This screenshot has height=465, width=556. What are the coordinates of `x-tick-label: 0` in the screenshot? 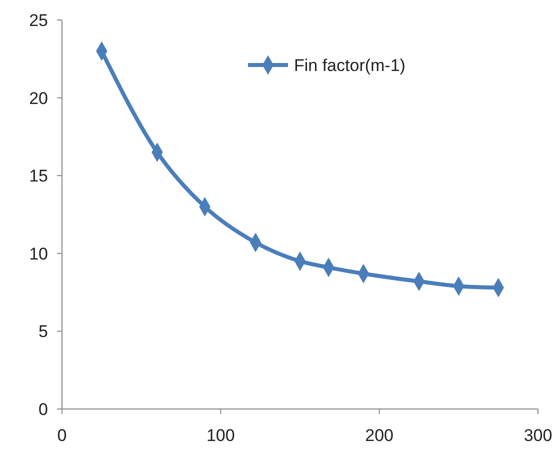 It's located at (62, 435).